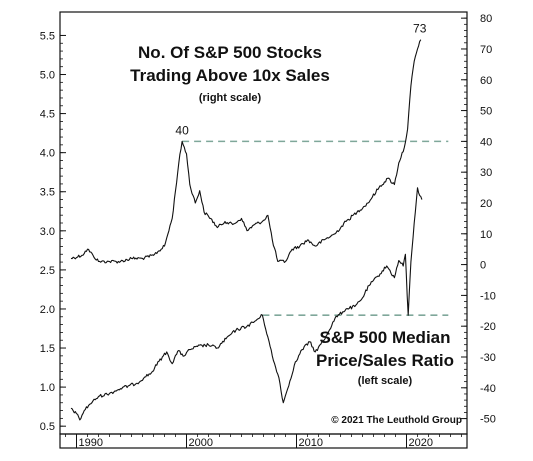  I want to click on left-tick-label: 4.5, so click(47, 115).